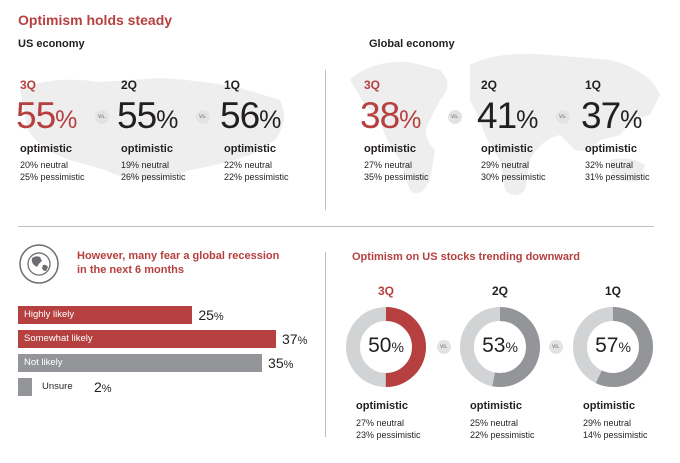 Image resolution: width=680 pixels, height=463 pixels. What do you see at coordinates (489, 85) in the screenshot?
I see `global-2q-label: 2Q` at bounding box center [489, 85].